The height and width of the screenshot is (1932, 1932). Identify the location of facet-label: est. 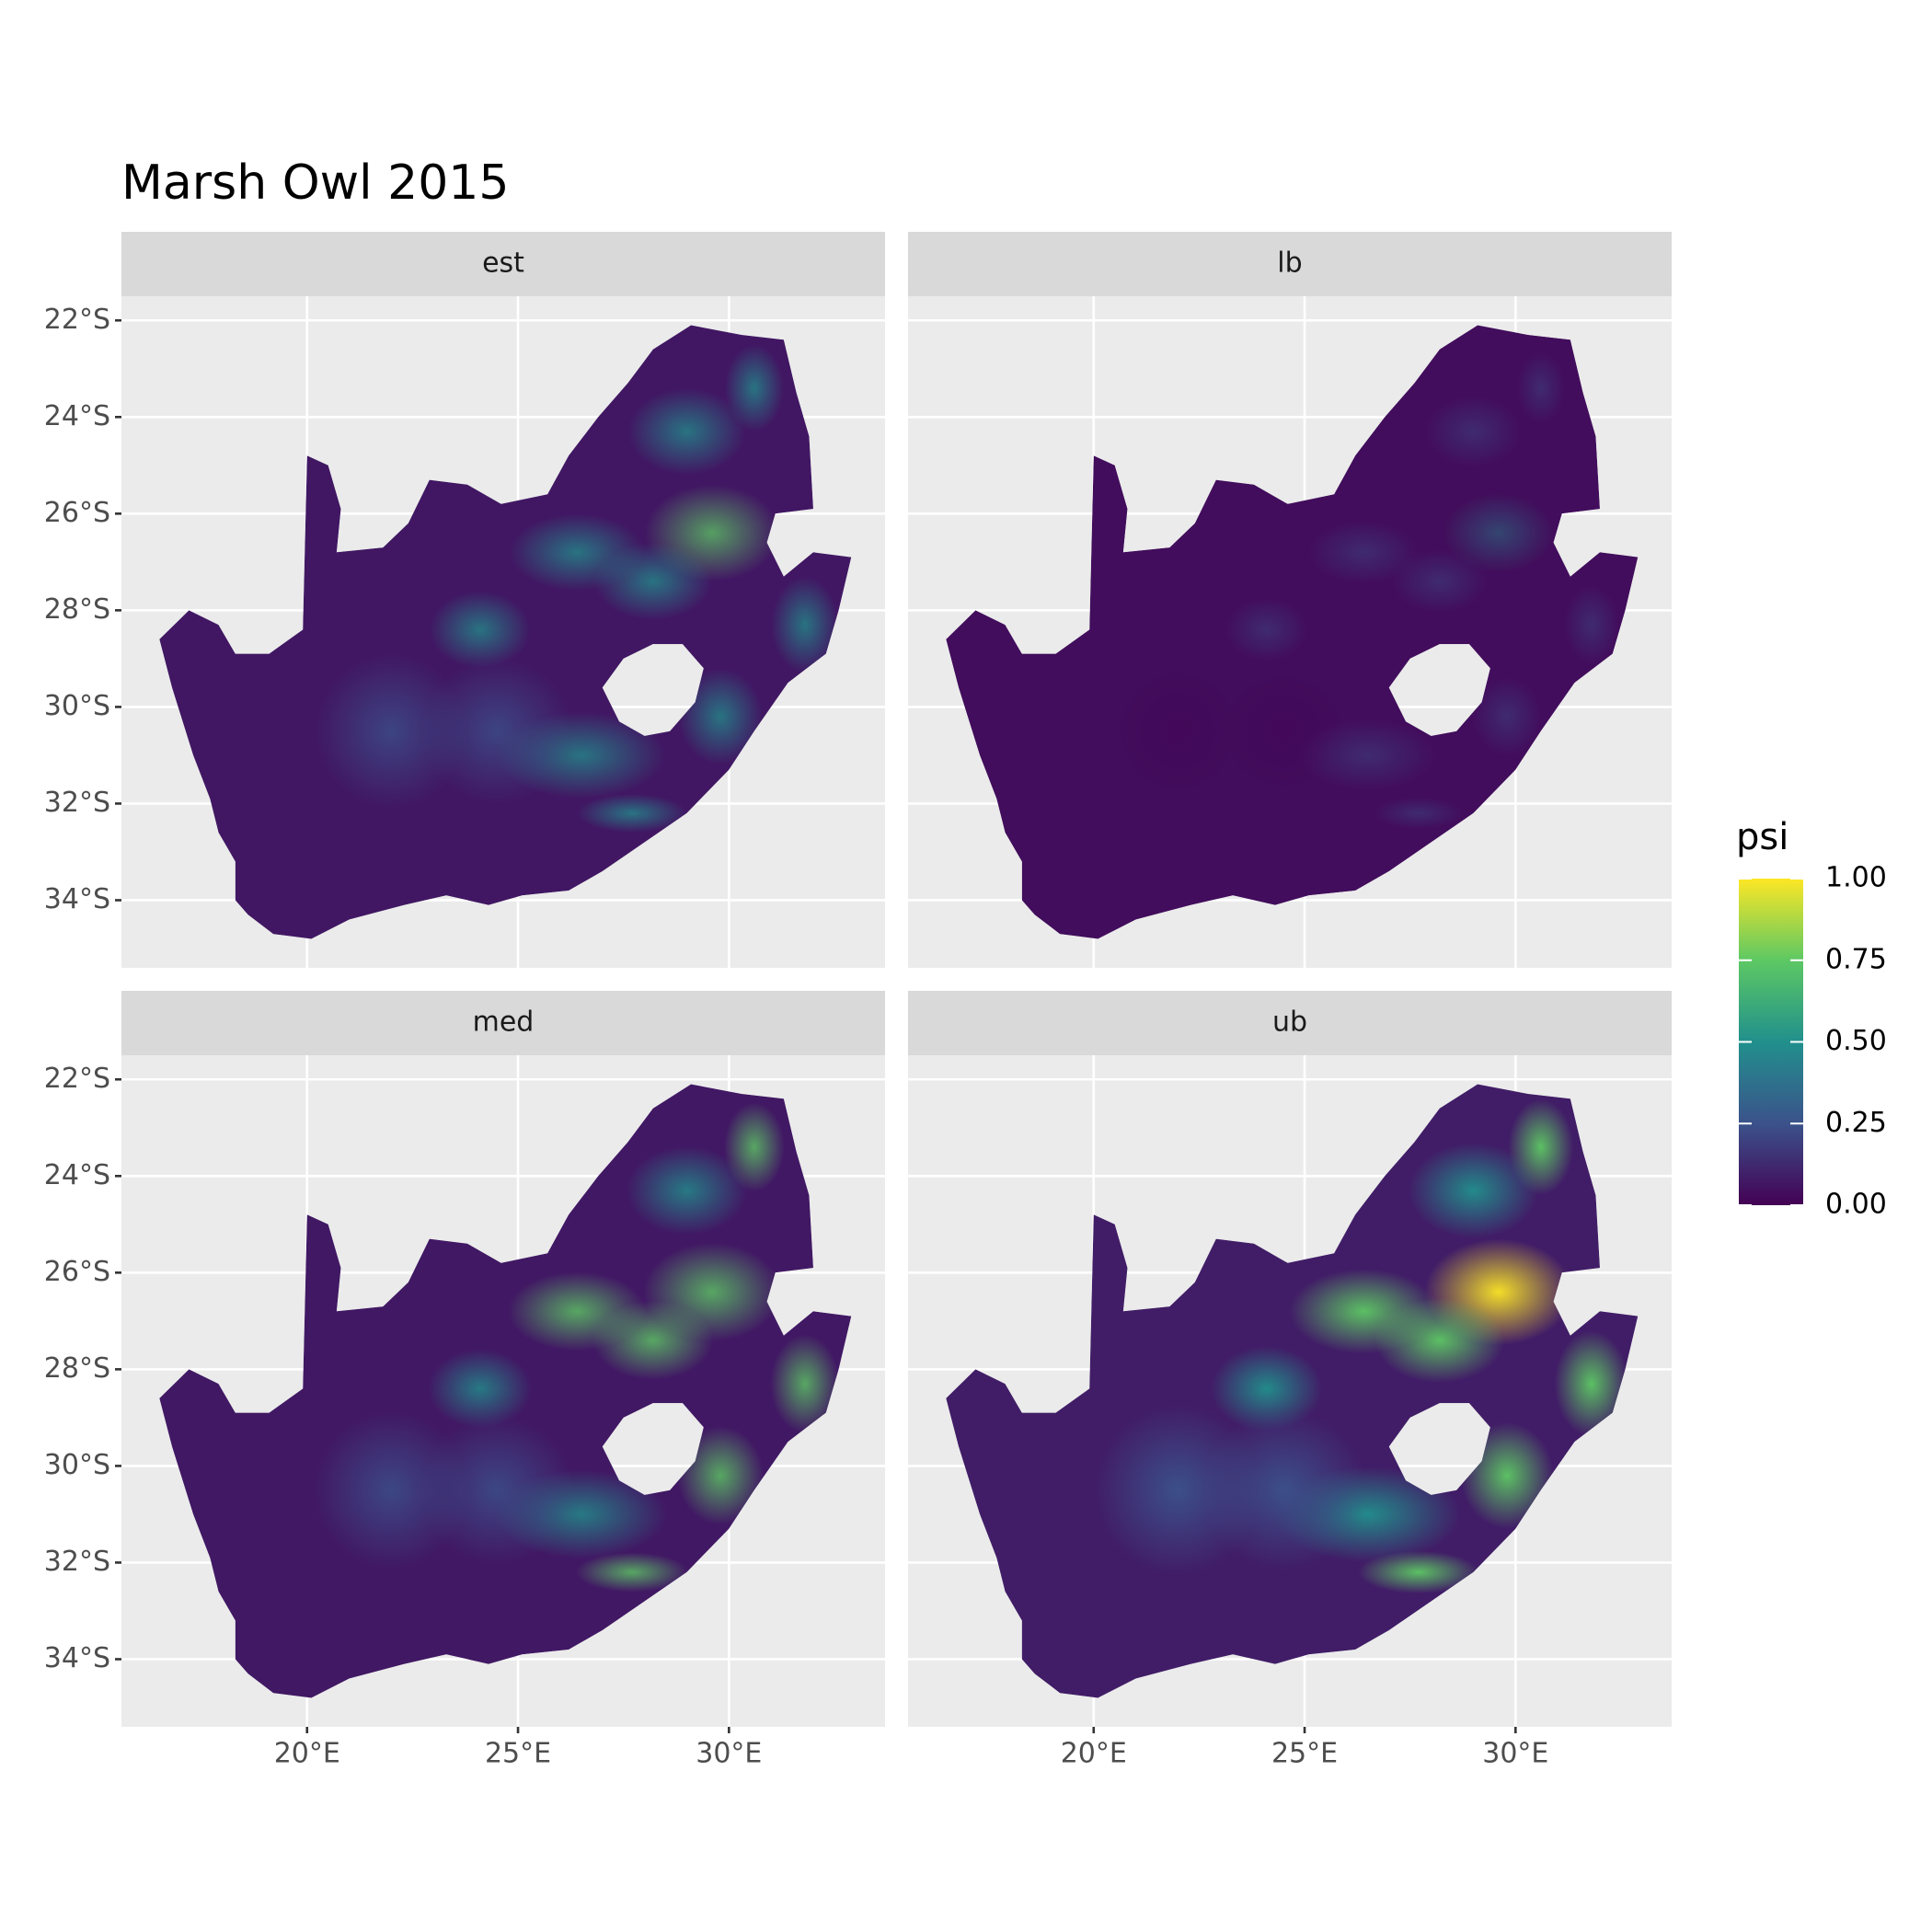
(503, 263).